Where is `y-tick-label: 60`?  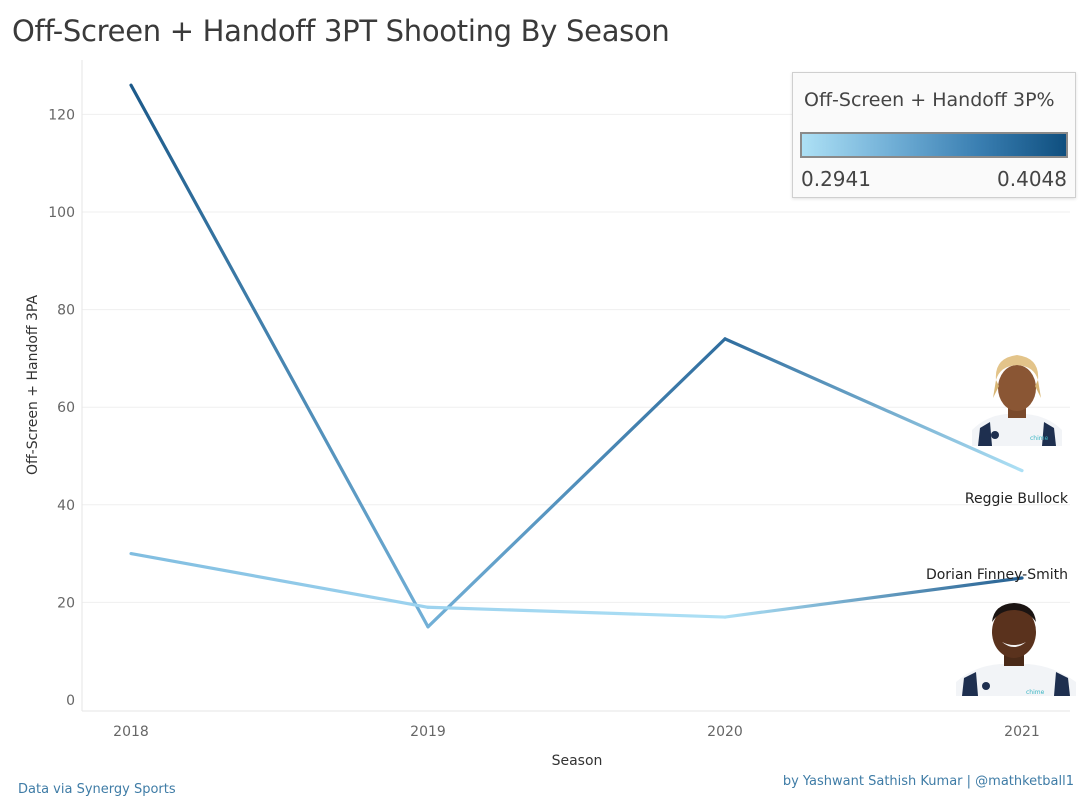
y-tick-label: 60 is located at coordinates (66, 408).